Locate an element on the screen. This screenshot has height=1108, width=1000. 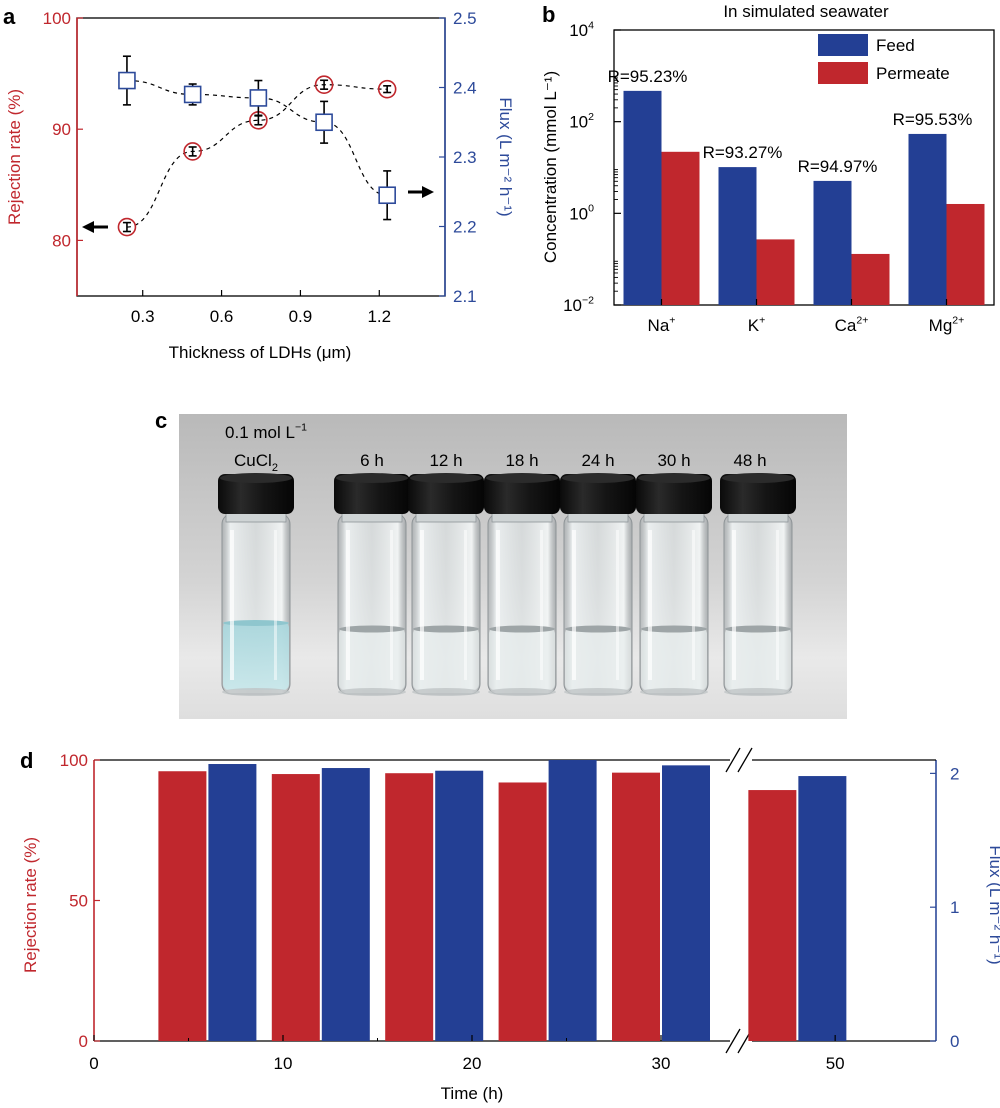
rejection-annotation: R=94.97% is located at coordinates (838, 166).